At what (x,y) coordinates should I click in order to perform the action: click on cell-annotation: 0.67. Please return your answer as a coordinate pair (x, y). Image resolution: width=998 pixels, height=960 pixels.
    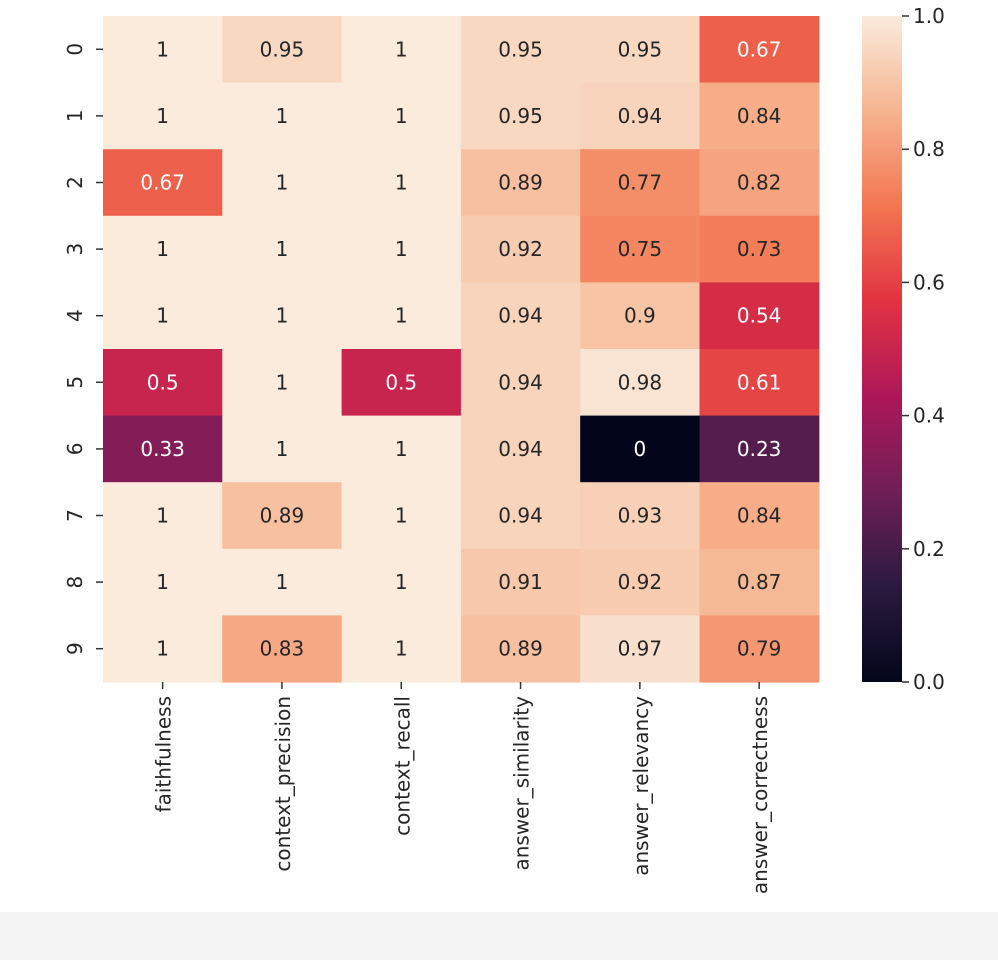
    Looking at the image, I should click on (162, 183).